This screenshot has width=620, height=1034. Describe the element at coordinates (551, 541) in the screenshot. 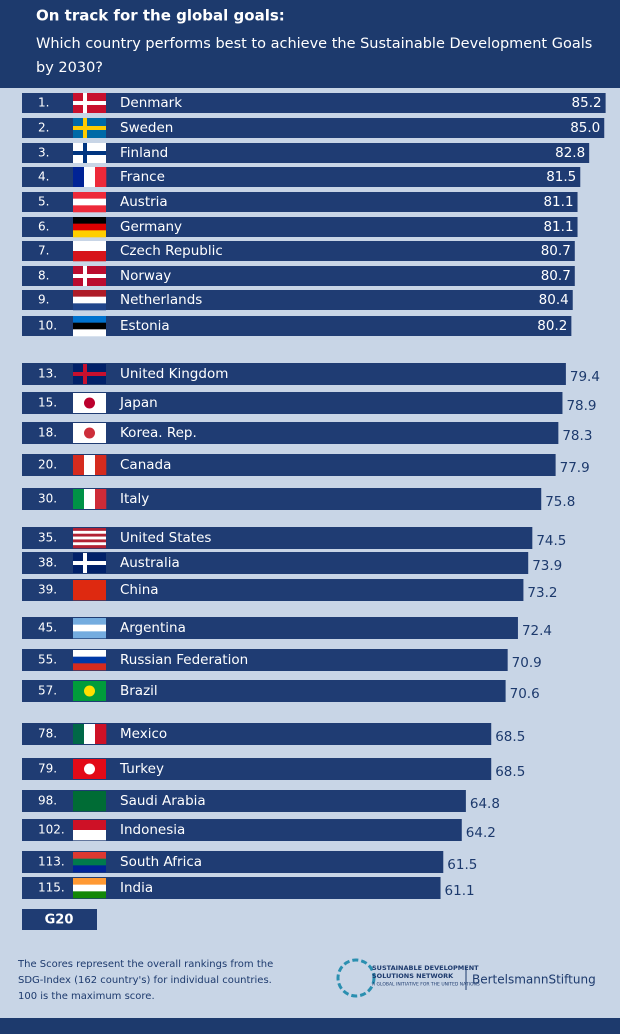

I see `value-label: 74.5` at that location.